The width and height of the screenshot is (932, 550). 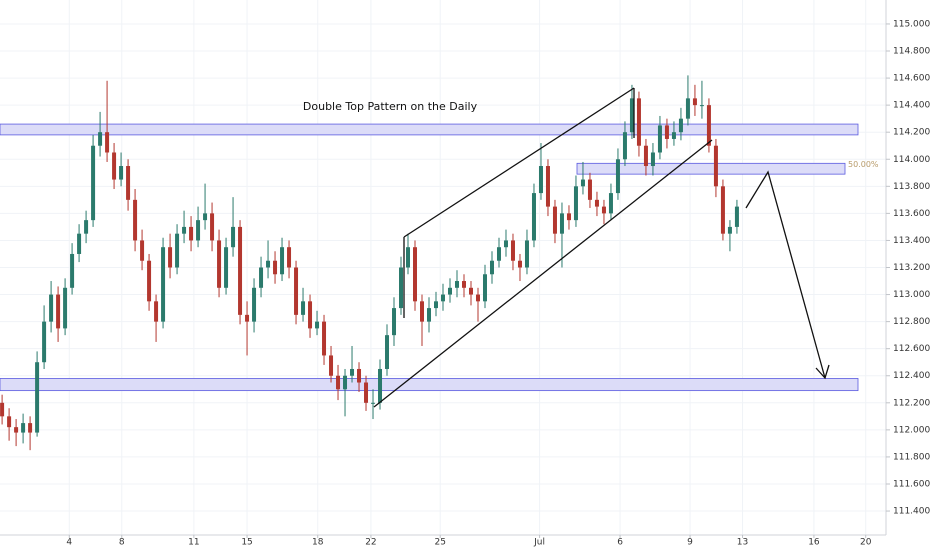 I want to click on projection-arrowhead, so click(x=822, y=372).